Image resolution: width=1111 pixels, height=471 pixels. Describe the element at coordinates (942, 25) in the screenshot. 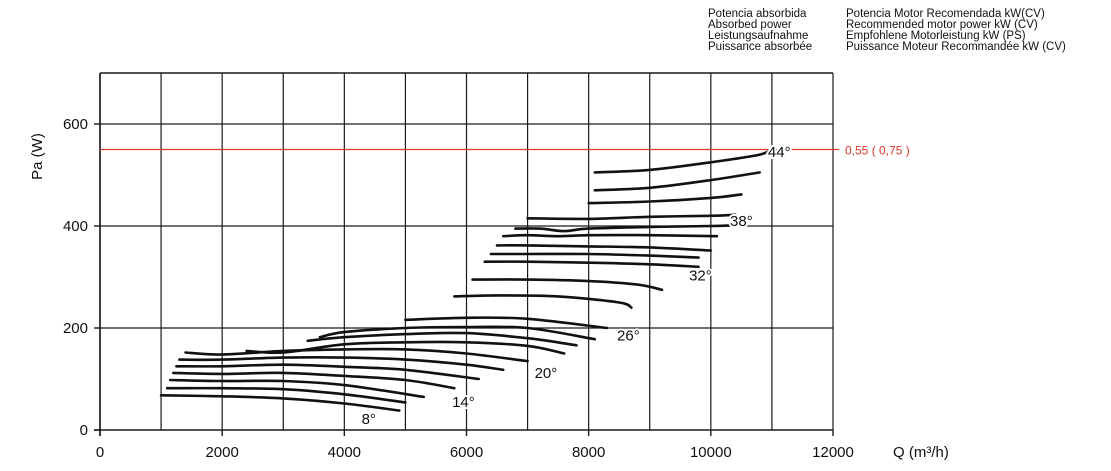

I see `legend-recommended-motor-en: Recommended motor power kW (CV)` at that location.